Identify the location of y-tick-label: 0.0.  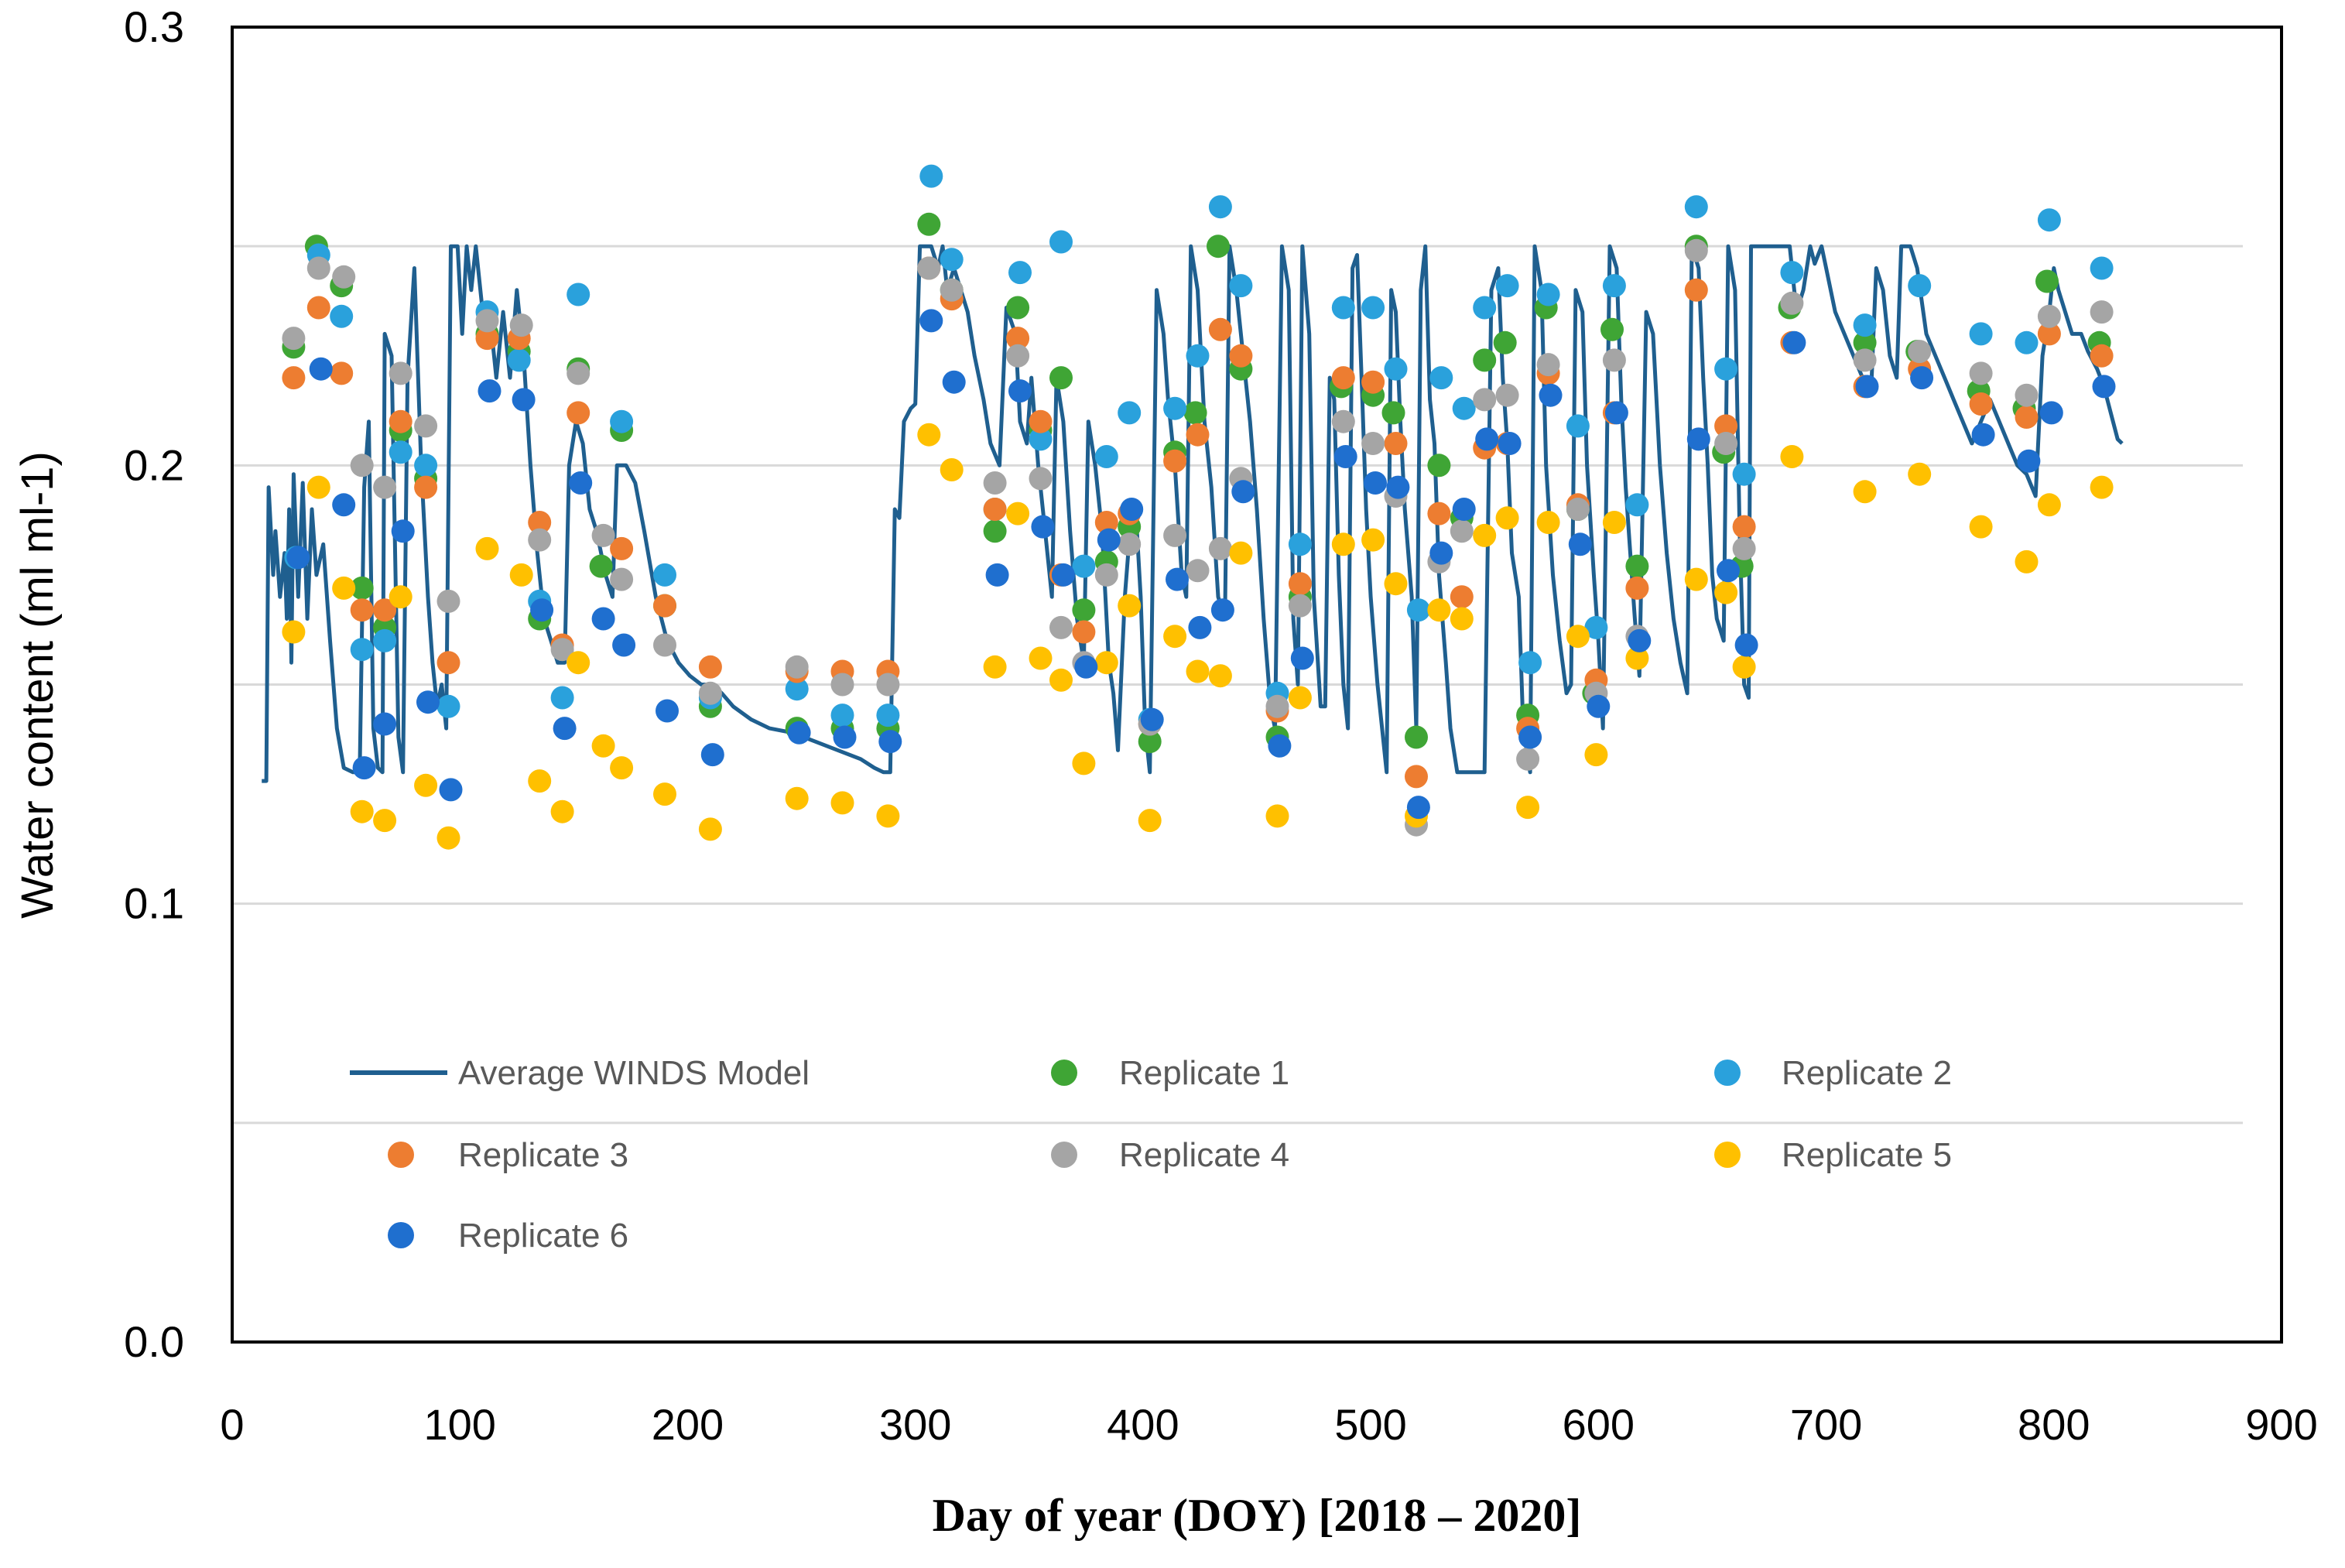
(154, 1341).